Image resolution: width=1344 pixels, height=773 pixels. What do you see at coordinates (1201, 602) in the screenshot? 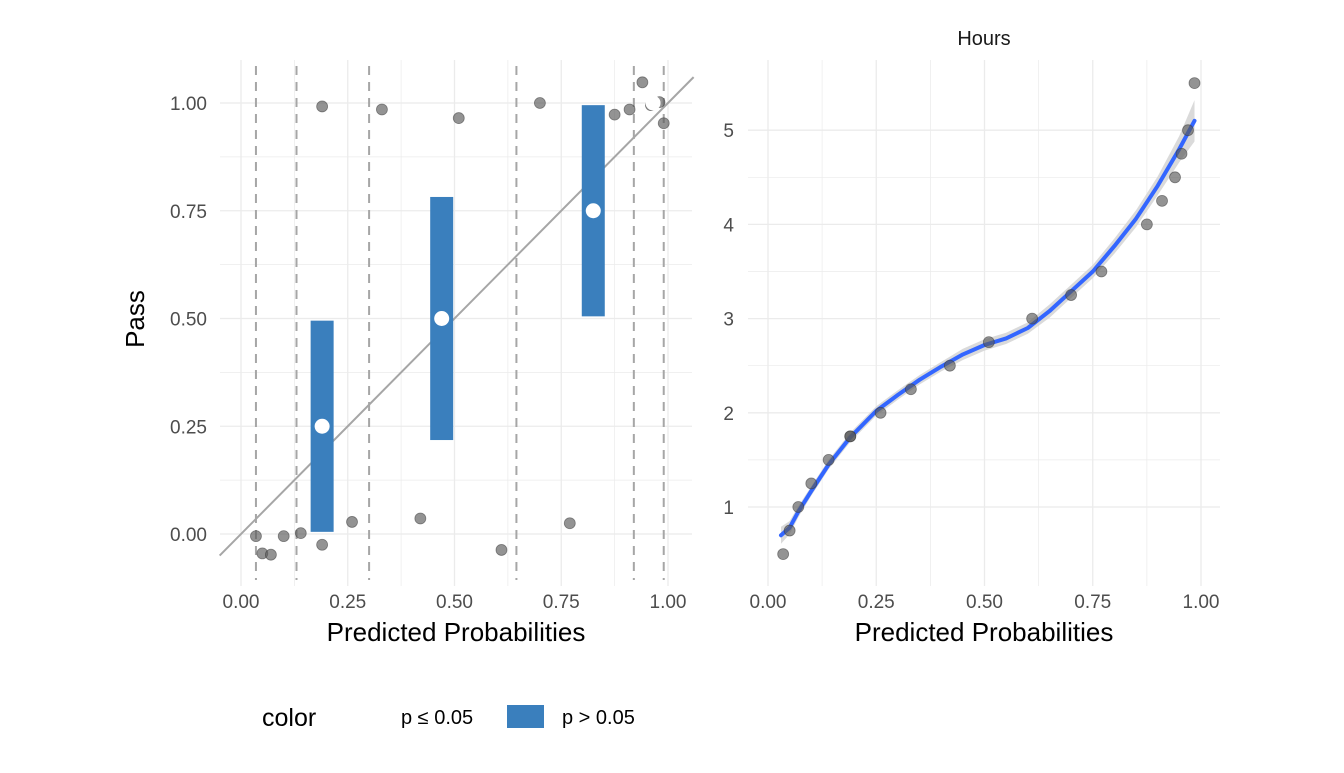
I see `right-x-tick-label: 1.00` at bounding box center [1201, 602].